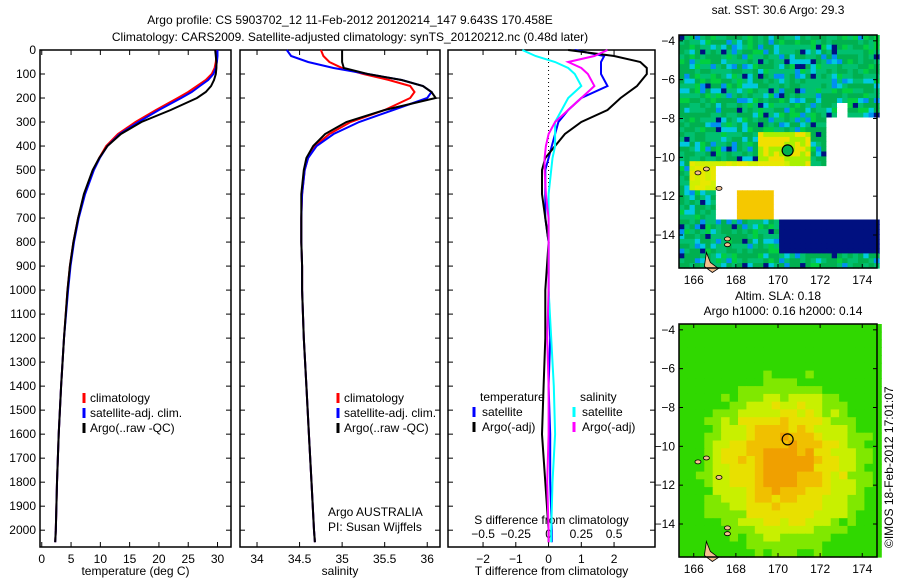 The image size is (900, 580). I want to click on y-tick-label: 600, so click(26, 194).